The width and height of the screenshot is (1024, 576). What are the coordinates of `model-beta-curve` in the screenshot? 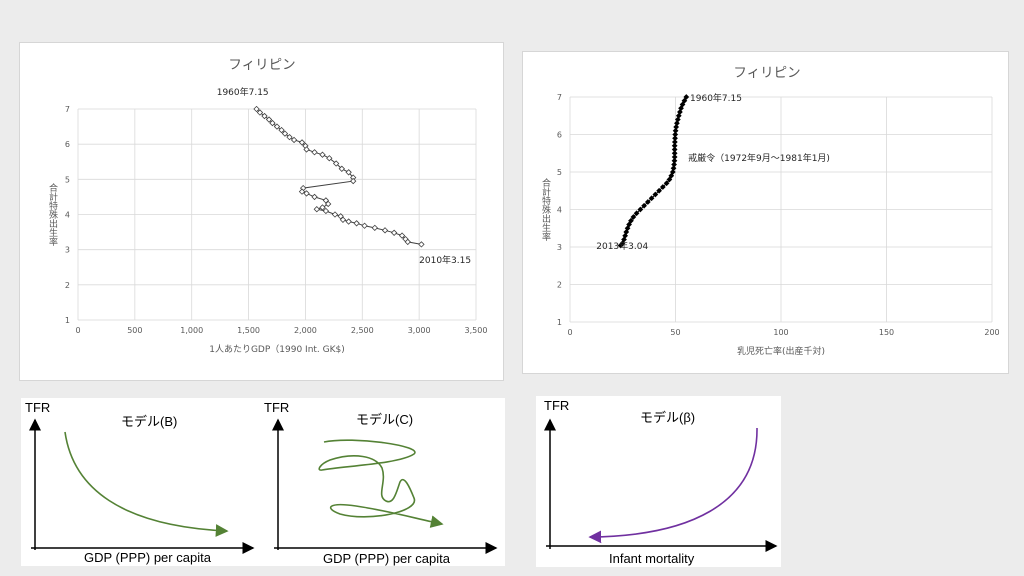 It's located at (673, 485).